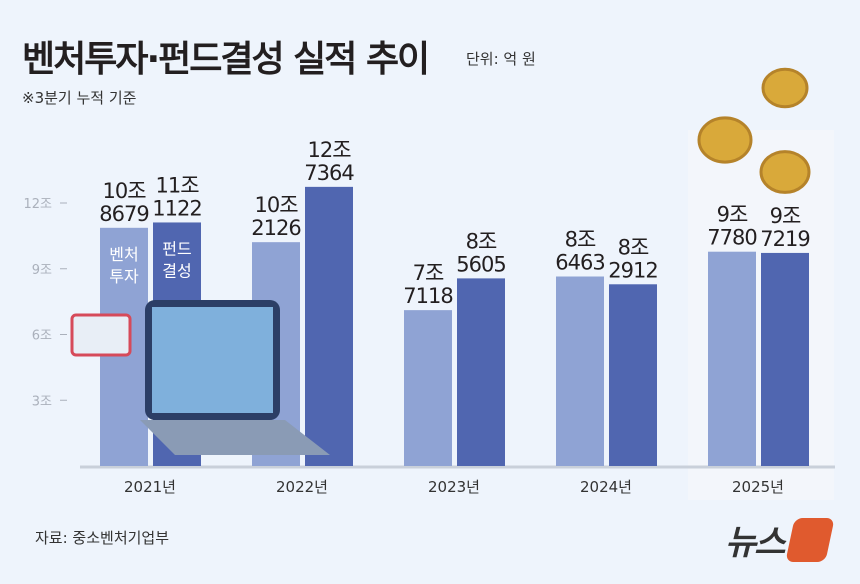  I want to click on data-label-bottom: 7780, so click(731, 238).